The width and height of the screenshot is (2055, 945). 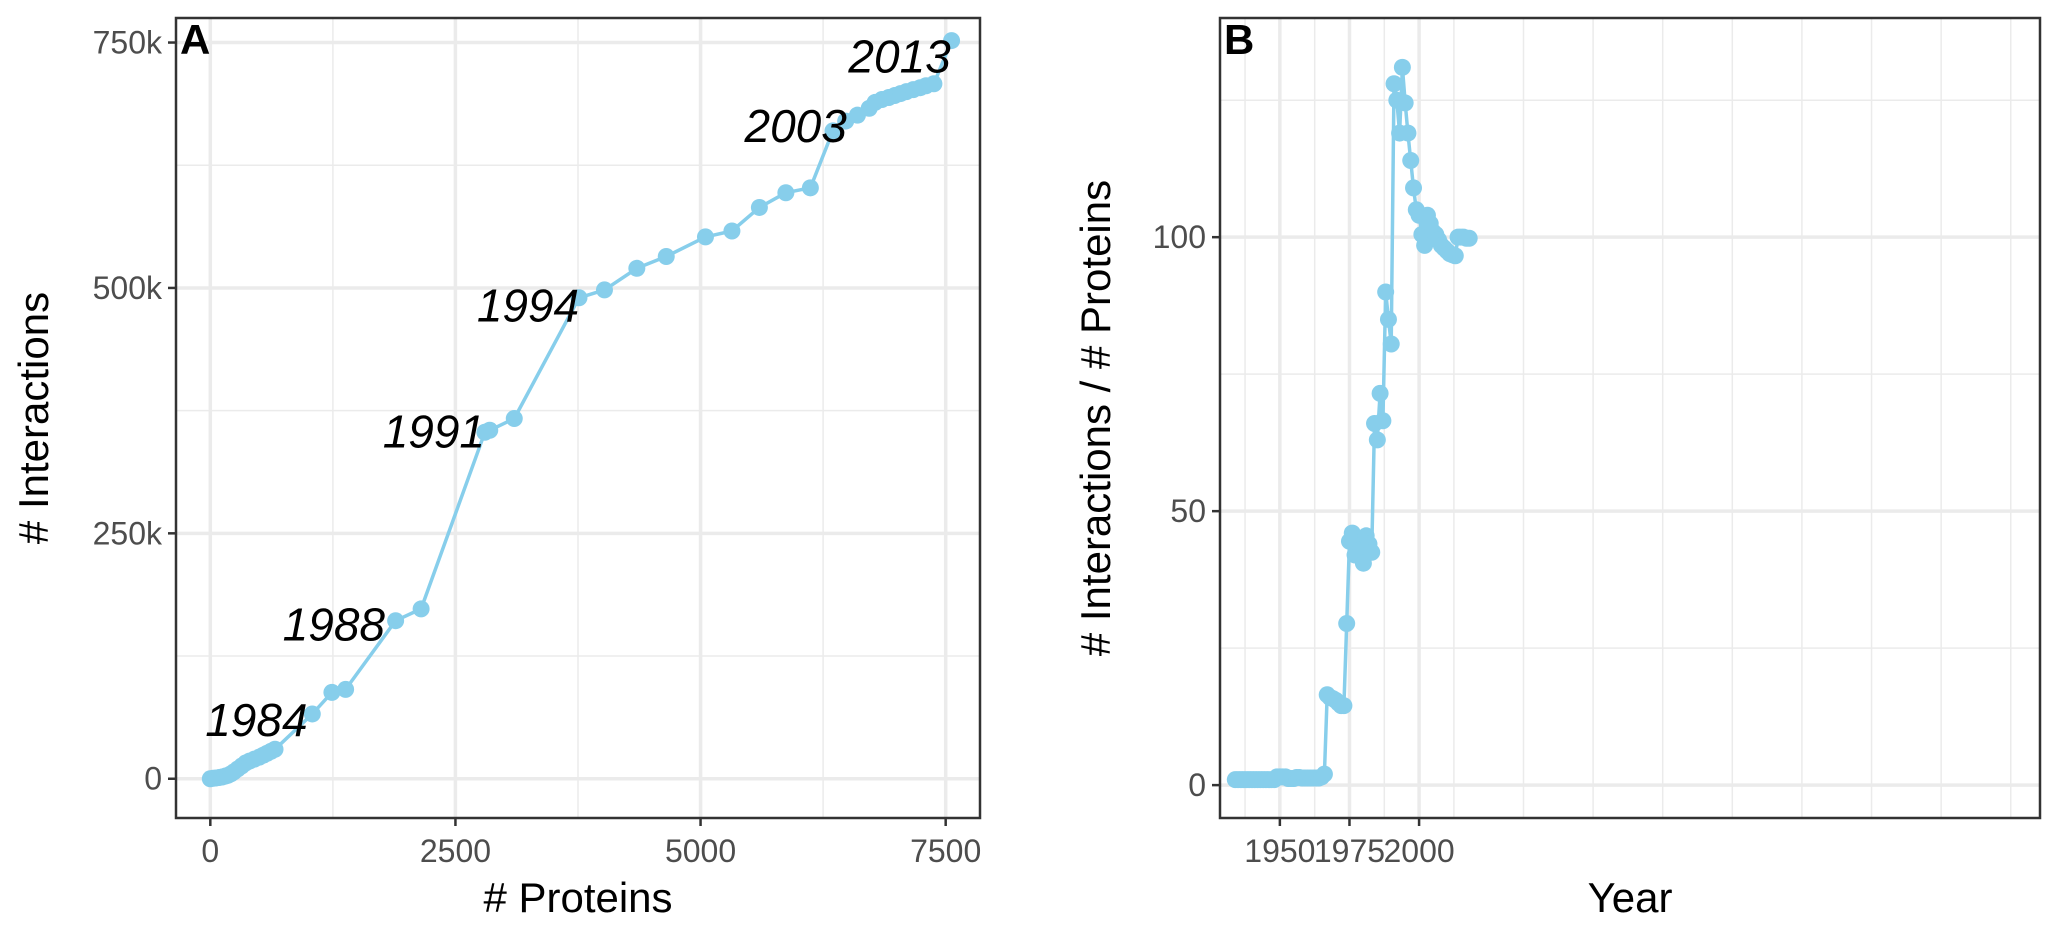 I want to click on year-annotation: 2013, so click(x=899, y=56).